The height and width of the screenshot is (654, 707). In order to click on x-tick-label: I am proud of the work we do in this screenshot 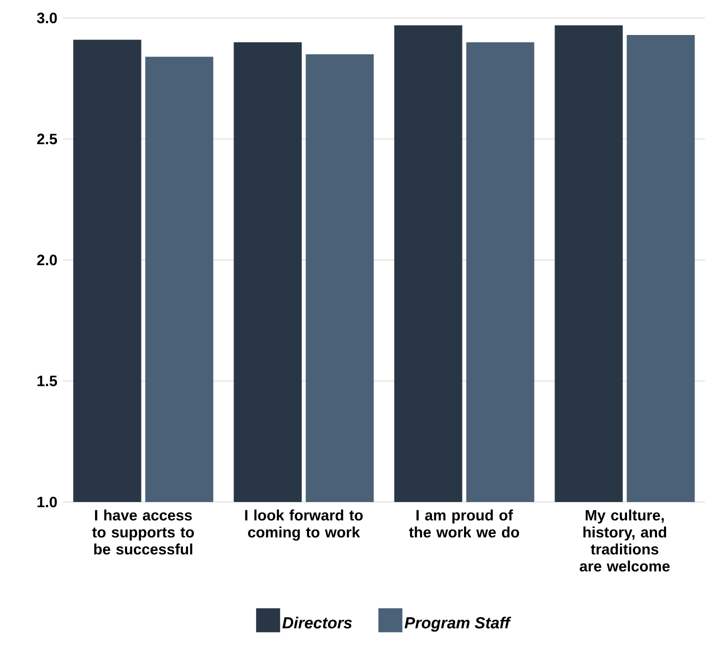, I will do `click(464, 524)`.